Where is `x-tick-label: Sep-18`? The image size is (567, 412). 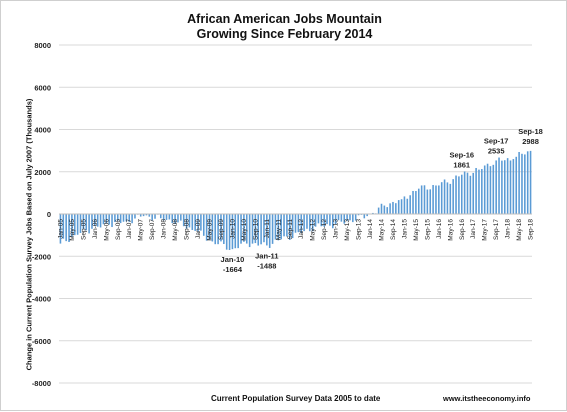
x-tick-label: Sep-18 is located at coordinates (531, 229).